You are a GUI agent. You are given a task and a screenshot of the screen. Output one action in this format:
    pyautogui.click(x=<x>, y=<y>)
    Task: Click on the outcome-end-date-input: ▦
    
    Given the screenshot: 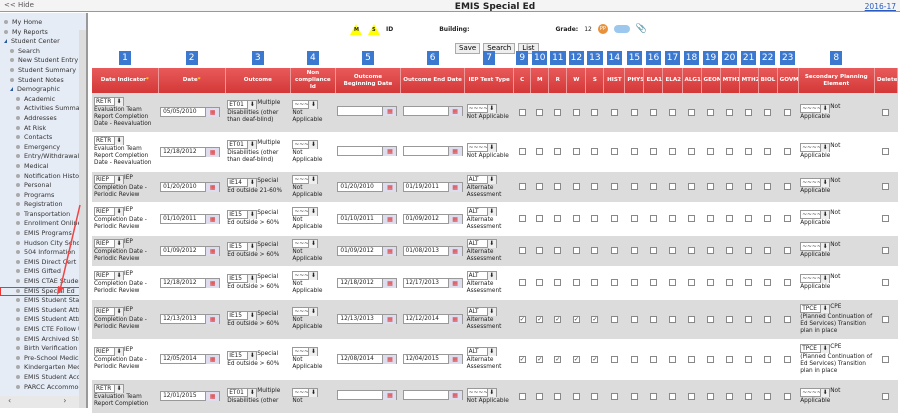 What is the action you would take?
    pyautogui.click(x=432, y=111)
    